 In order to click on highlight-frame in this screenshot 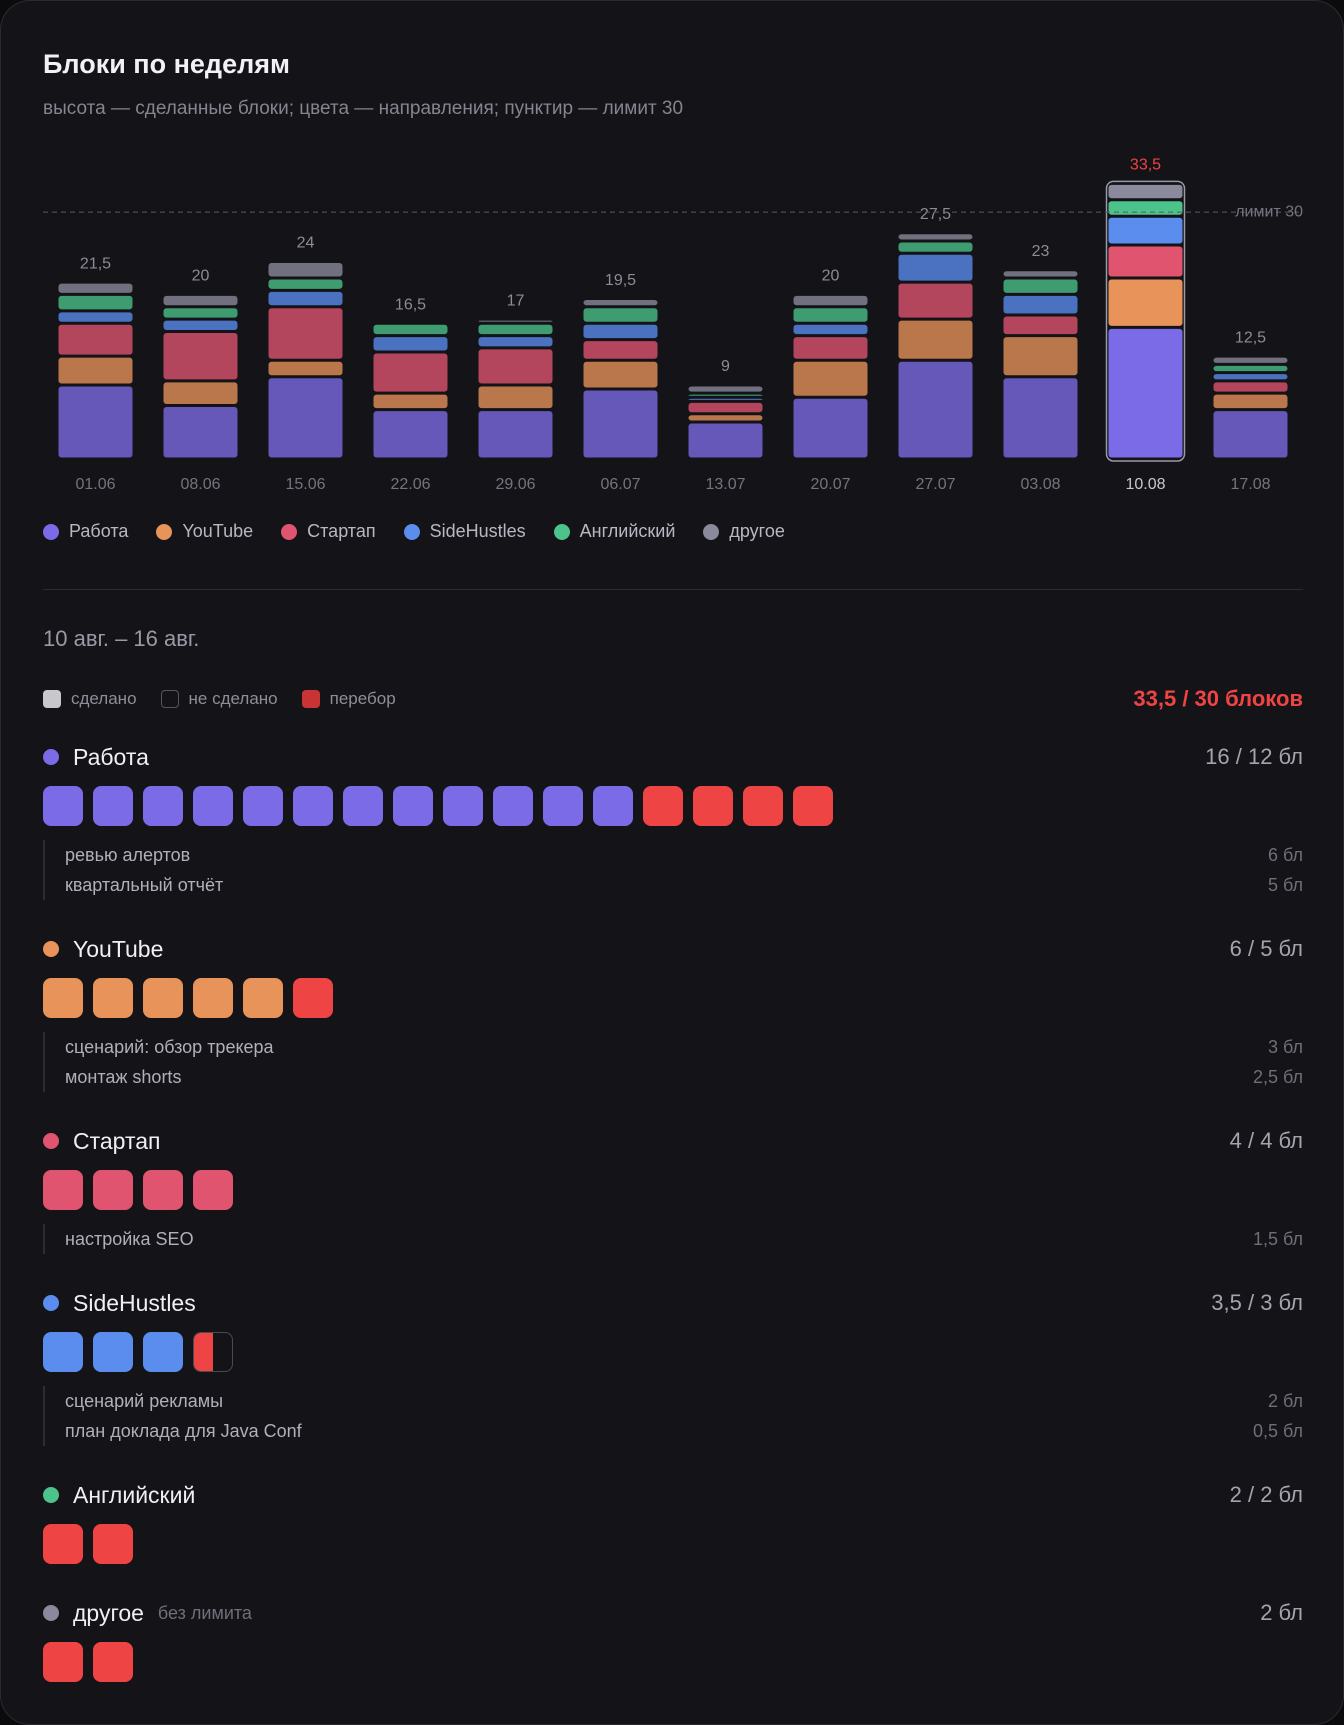, I will do `click(1145, 321)`.